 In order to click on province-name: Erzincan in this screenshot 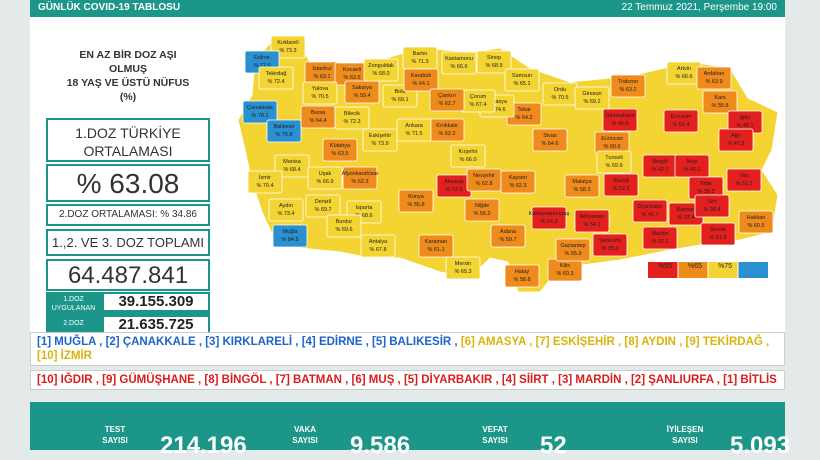, I will do `click(611, 139)`.